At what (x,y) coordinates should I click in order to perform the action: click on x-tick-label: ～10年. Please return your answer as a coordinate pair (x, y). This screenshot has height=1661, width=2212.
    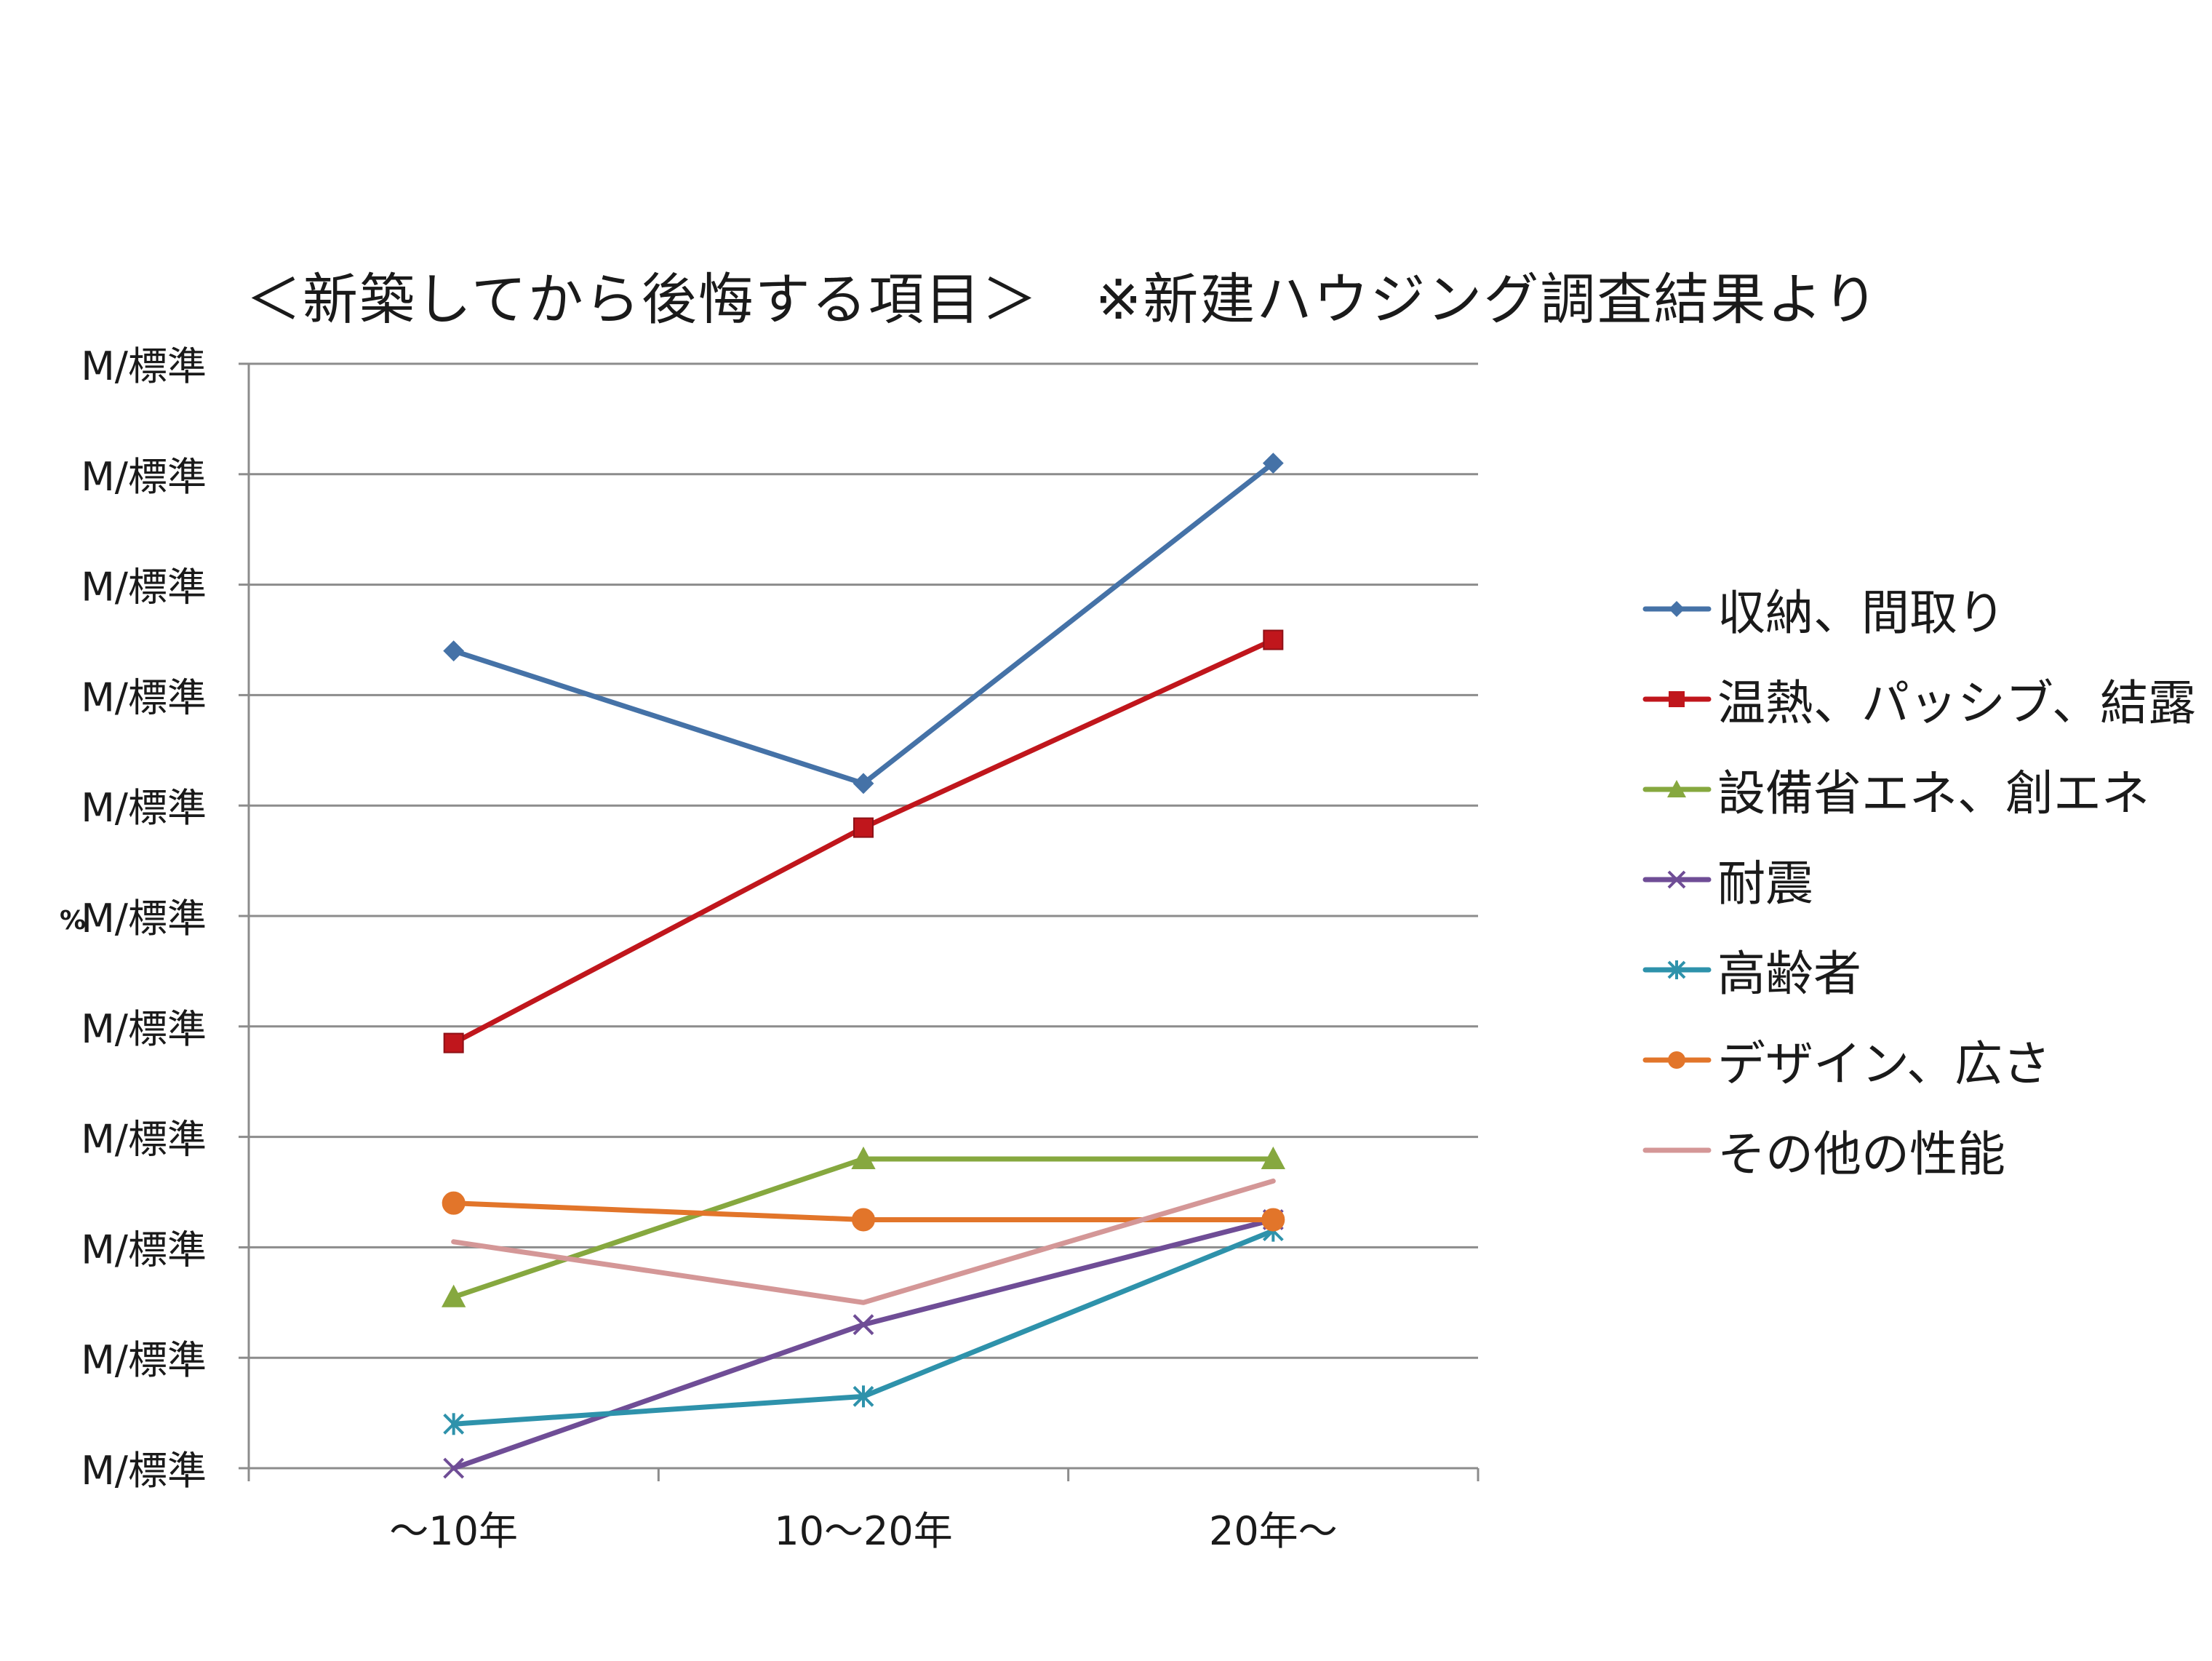
    Looking at the image, I should click on (453, 1531).